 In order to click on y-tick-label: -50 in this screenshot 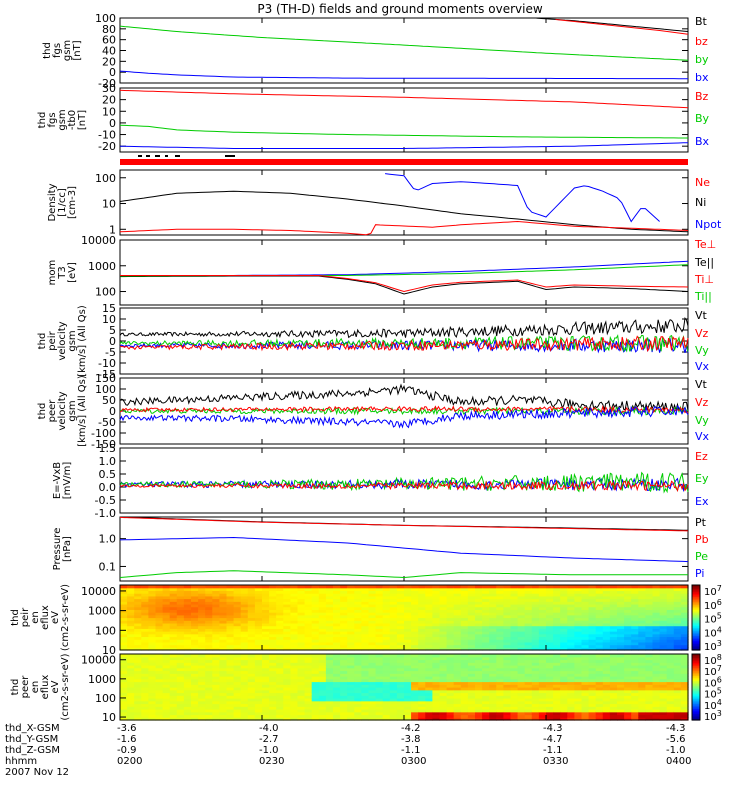, I will do `click(107, 422)`.